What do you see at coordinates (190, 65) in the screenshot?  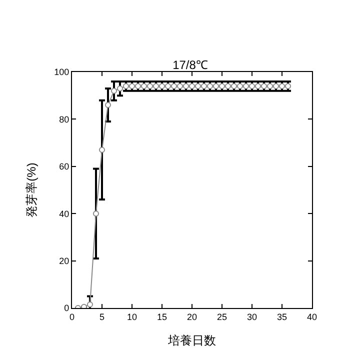 I see `chart-title: 17/8℃` at bounding box center [190, 65].